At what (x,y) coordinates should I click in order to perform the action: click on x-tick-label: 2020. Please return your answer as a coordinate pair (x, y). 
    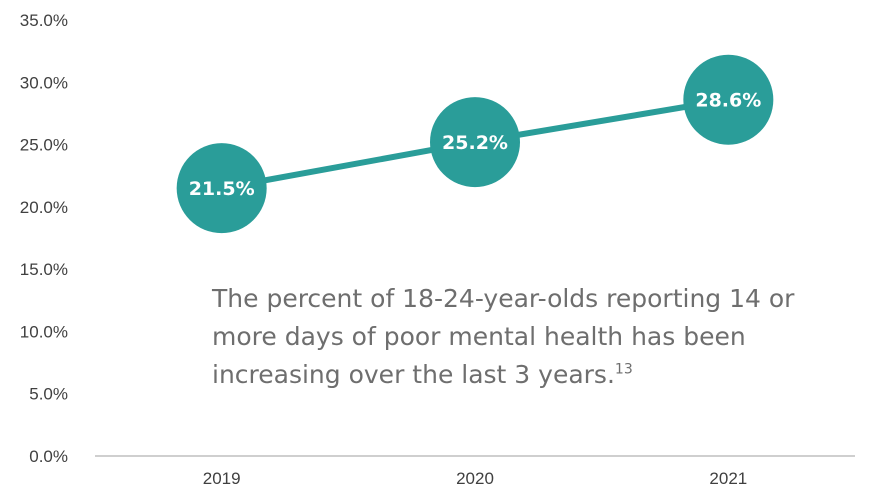
    Looking at the image, I should click on (475, 478).